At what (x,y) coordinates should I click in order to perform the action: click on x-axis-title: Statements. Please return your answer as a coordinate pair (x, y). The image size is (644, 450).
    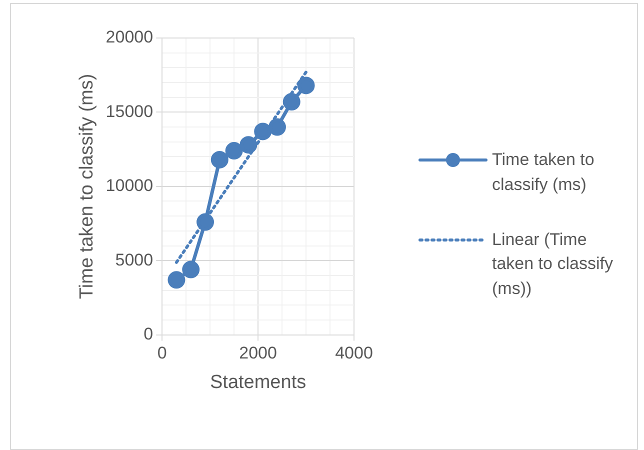
    Looking at the image, I should click on (258, 382).